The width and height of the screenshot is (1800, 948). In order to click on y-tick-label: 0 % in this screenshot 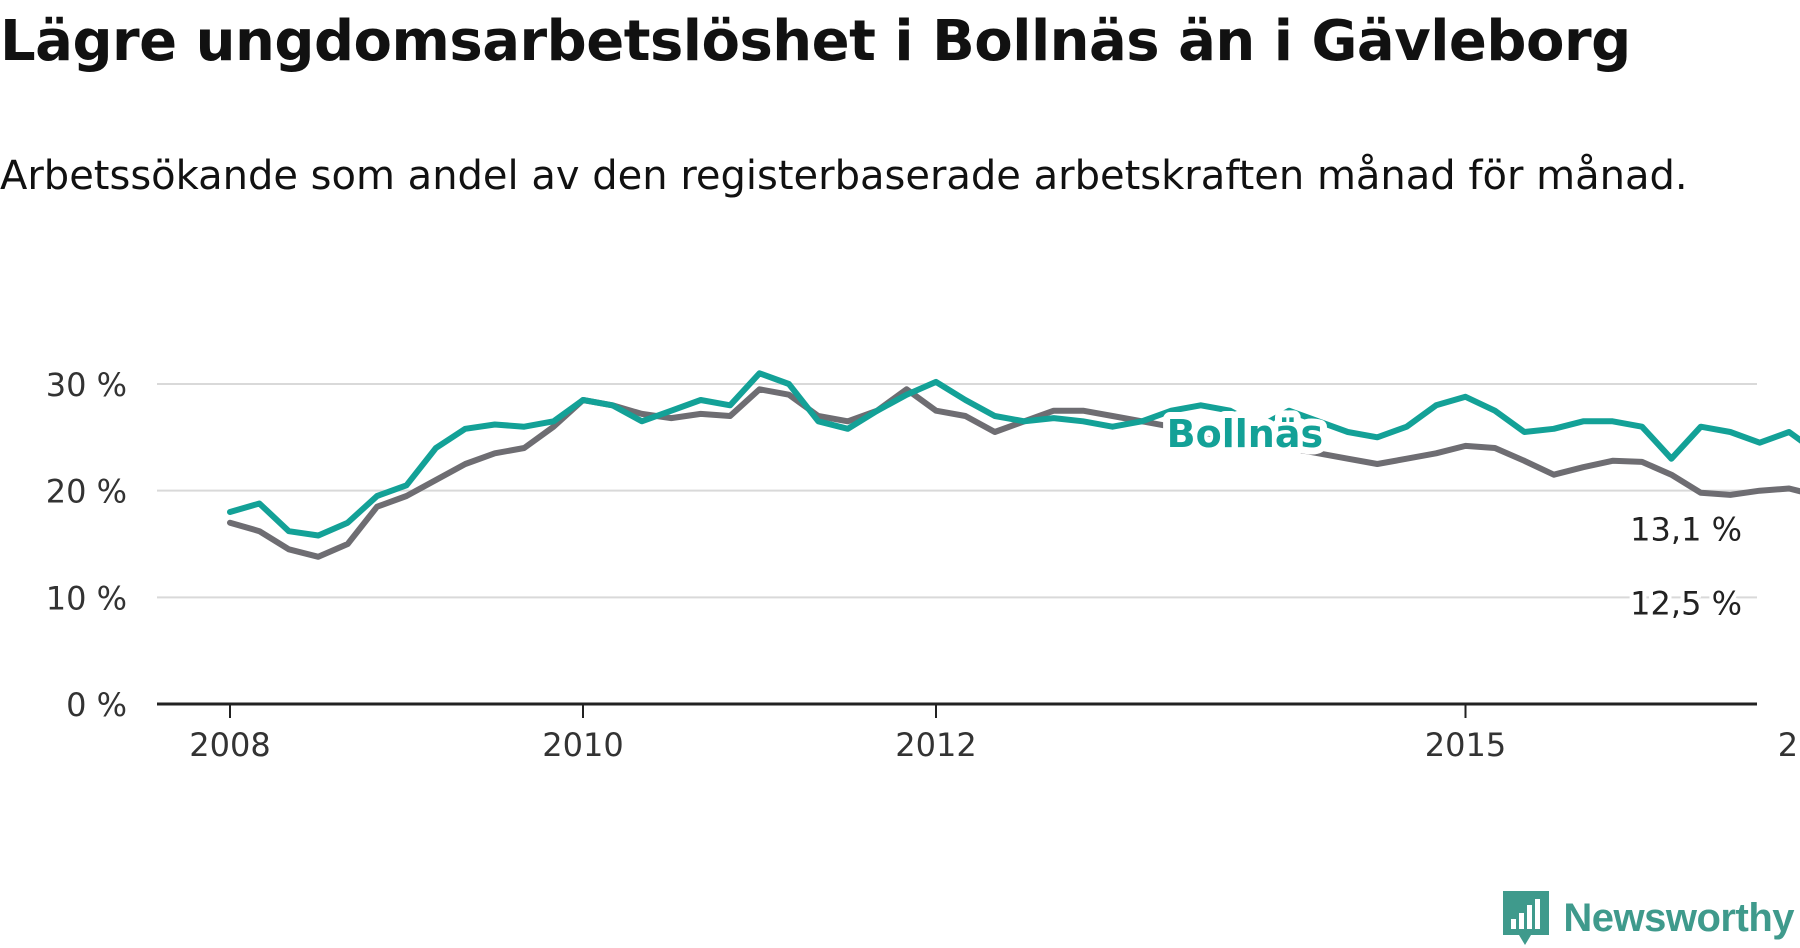, I will do `click(96, 705)`.